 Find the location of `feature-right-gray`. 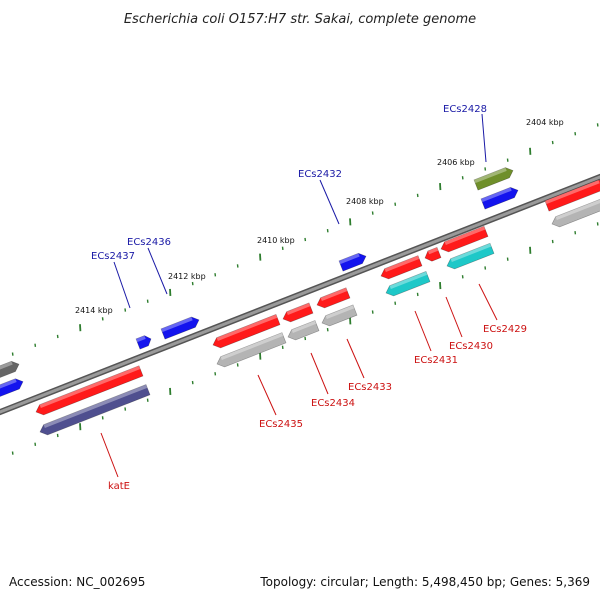

feature-right-gray is located at coordinates (575, 212).